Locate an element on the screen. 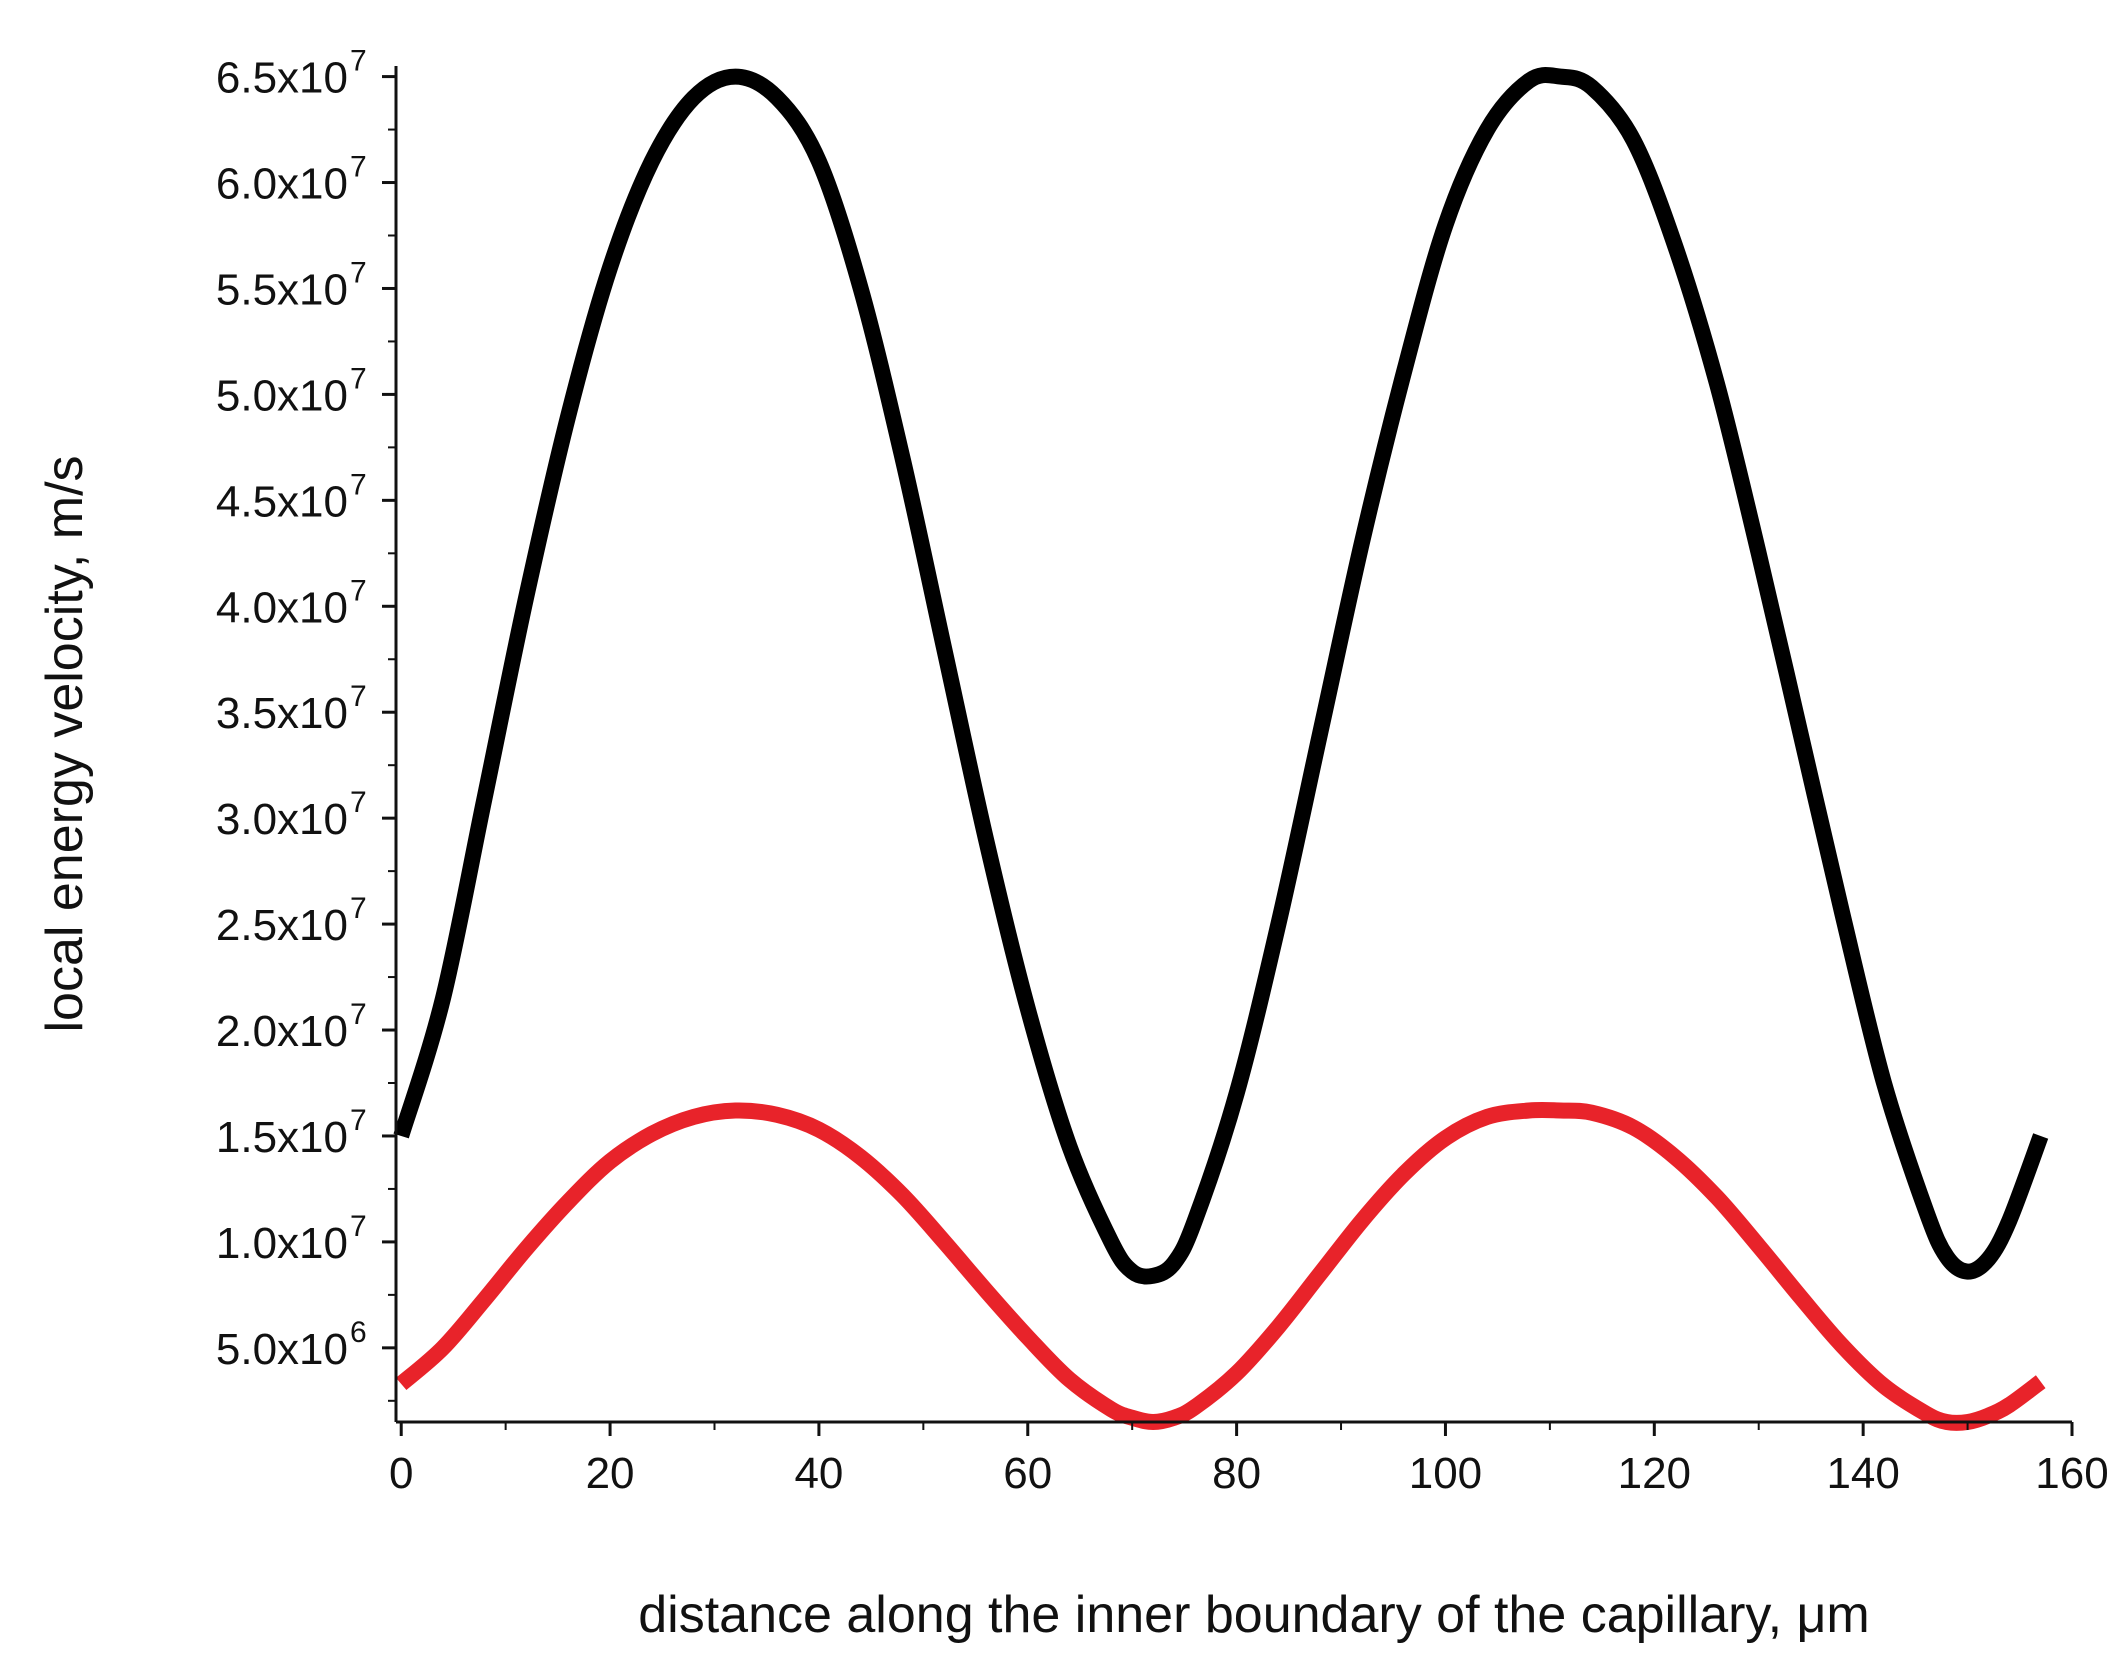 The image size is (2115, 1656). y-tick-label: 2.5x10 is located at coordinates (282, 925).